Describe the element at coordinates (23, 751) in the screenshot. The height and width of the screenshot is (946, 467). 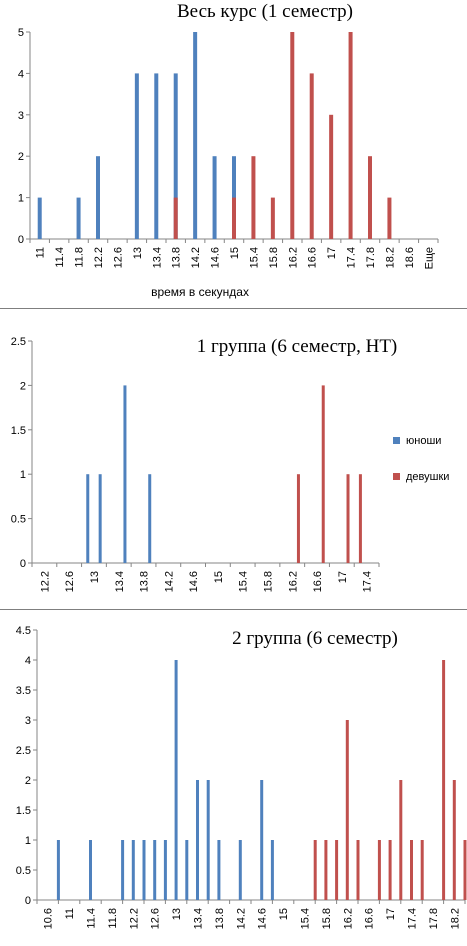
I see `y-tick-label: 2.5` at that location.